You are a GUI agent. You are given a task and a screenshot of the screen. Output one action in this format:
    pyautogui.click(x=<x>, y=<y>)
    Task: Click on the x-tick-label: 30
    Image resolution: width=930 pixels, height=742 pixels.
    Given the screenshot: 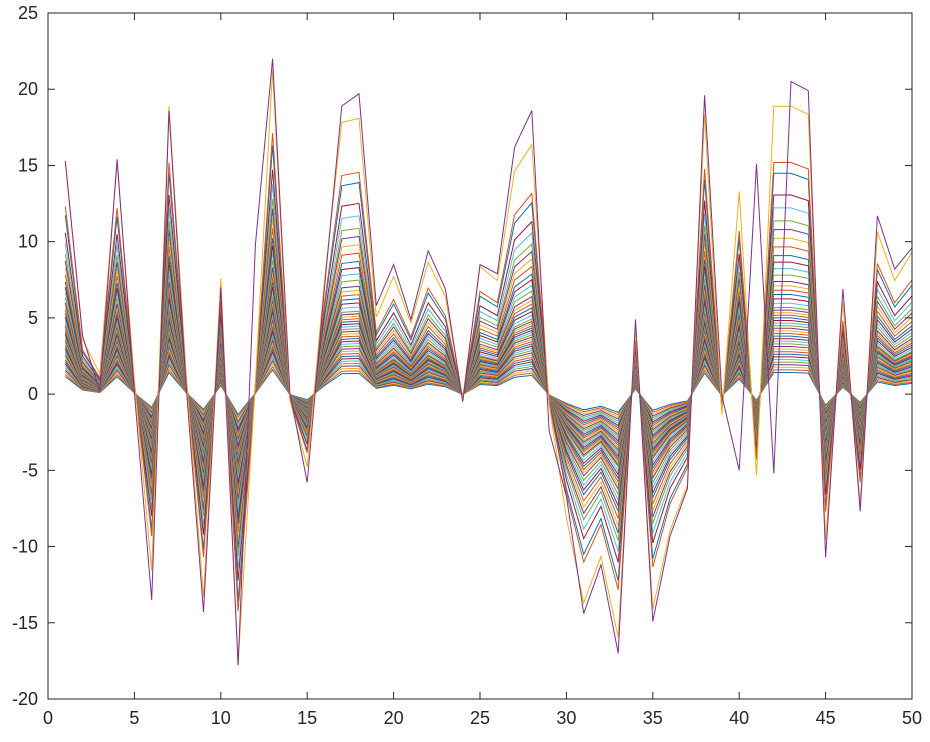 What is the action you would take?
    pyautogui.click(x=566, y=718)
    